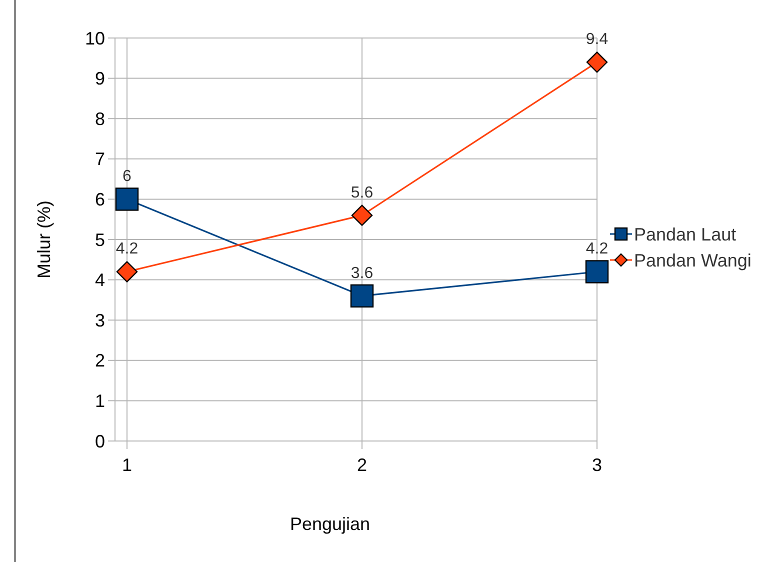 Image resolution: width=783 pixels, height=562 pixels. What do you see at coordinates (44, 239) in the screenshot?
I see `y-axis-title: Mulur (%)` at bounding box center [44, 239].